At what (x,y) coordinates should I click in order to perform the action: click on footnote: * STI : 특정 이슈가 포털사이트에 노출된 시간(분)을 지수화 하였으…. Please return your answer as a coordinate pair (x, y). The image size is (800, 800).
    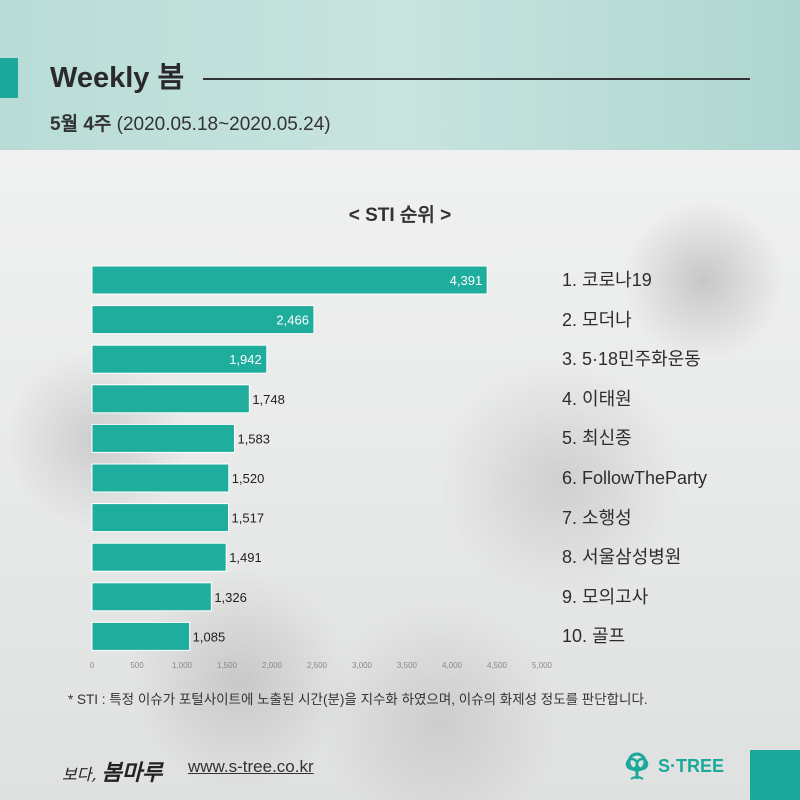
    Looking at the image, I should click on (358, 699).